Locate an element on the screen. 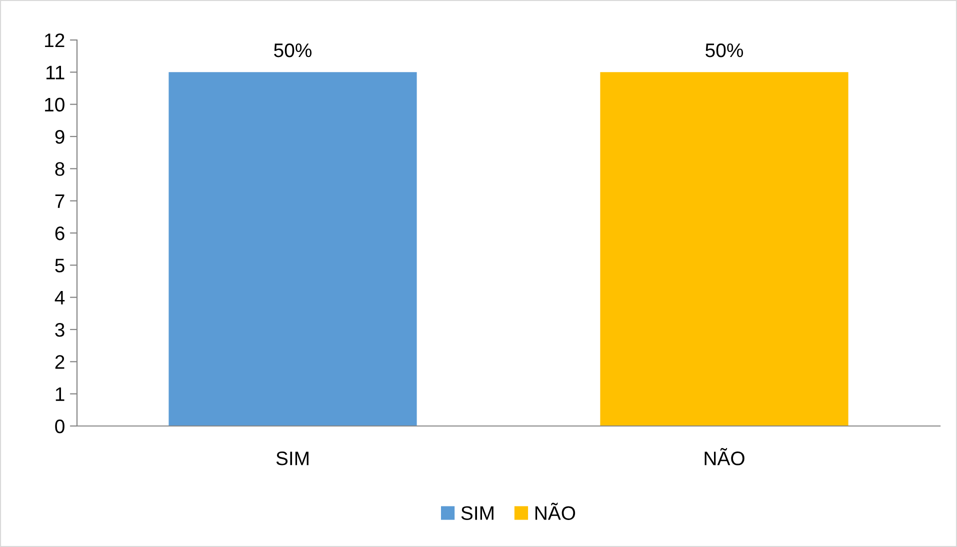 The height and width of the screenshot is (547, 957). y-tick-label: 6 is located at coordinates (59, 233).